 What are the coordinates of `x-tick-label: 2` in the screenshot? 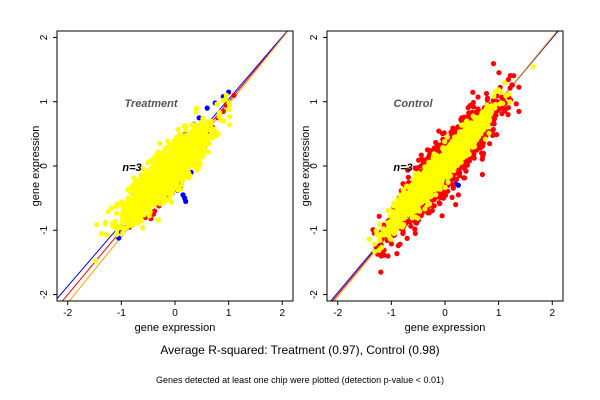 It's located at (282, 313).